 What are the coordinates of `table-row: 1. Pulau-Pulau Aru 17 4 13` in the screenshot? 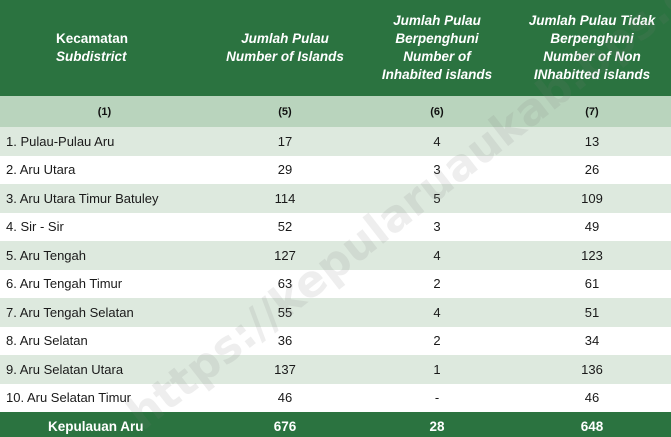 It's located at (335, 141).